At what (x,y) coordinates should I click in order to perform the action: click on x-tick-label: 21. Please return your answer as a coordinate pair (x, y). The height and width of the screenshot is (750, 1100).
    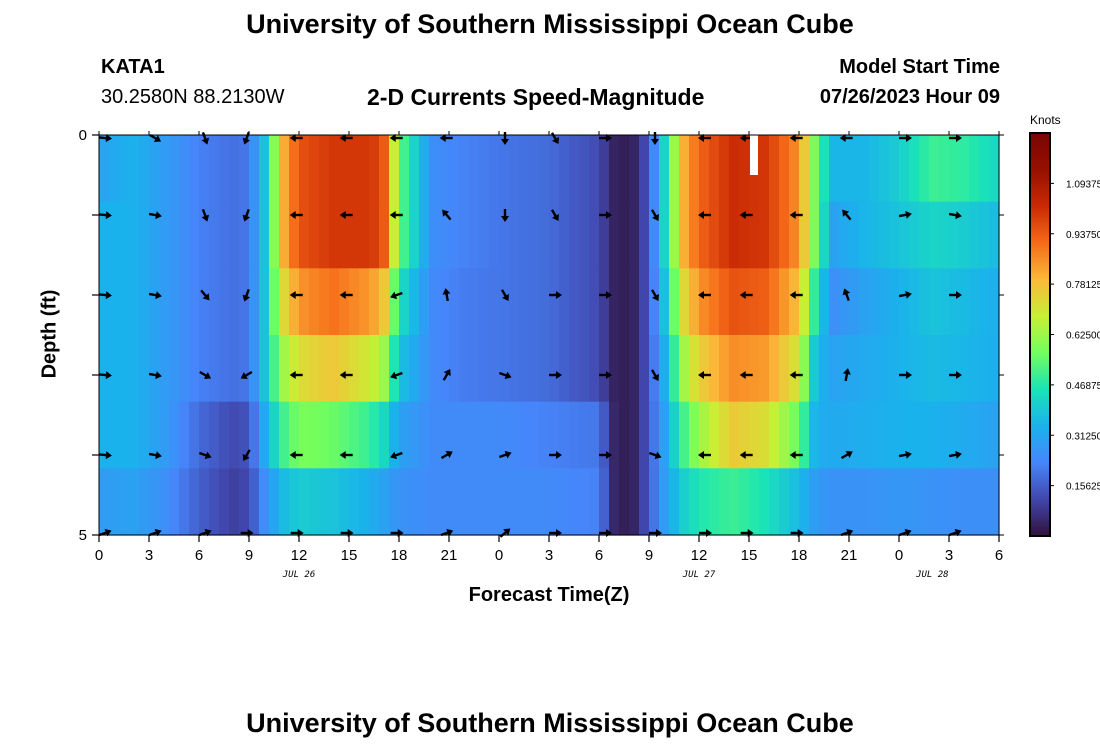
    Looking at the image, I should click on (449, 555).